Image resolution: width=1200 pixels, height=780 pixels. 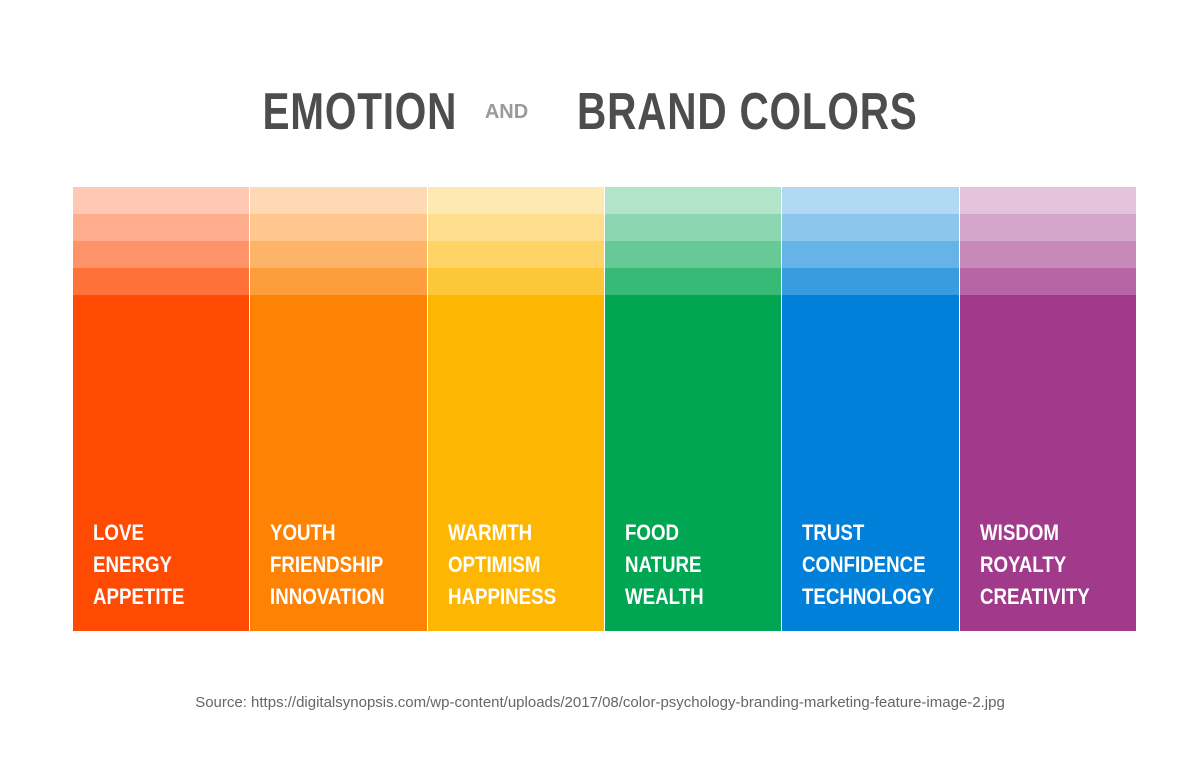 What do you see at coordinates (1019, 532) in the screenshot?
I see `emotion-word: WISDOM` at bounding box center [1019, 532].